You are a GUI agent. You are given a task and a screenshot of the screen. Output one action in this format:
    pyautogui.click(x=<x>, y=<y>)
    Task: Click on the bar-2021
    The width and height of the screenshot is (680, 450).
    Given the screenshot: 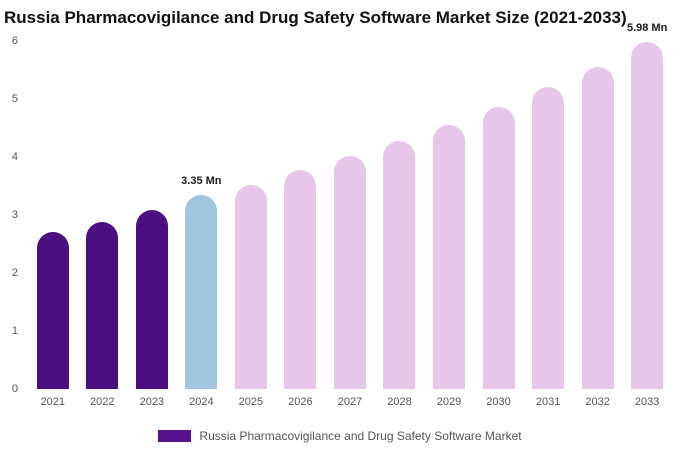 What is the action you would take?
    pyautogui.click(x=52, y=310)
    